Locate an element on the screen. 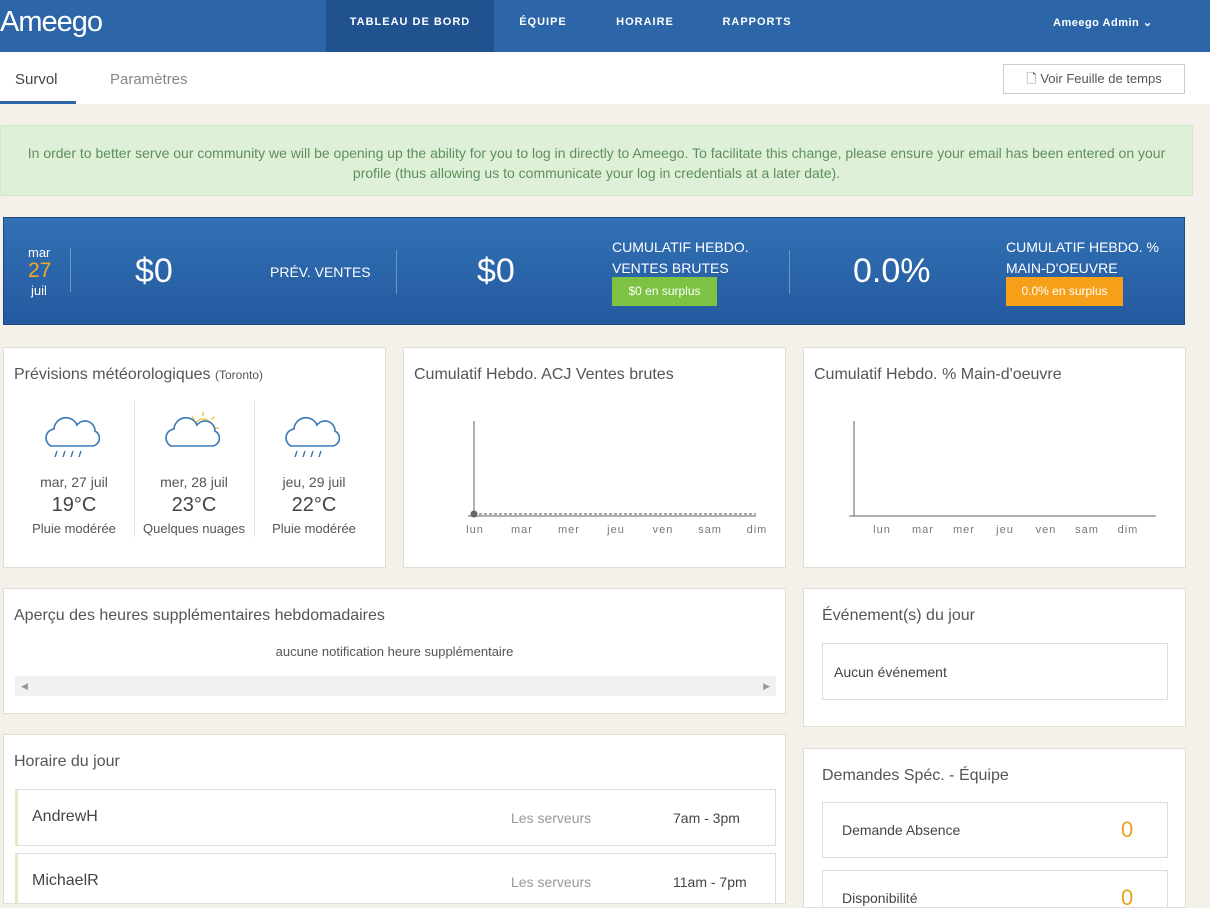 The height and width of the screenshot is (908, 1210). summary-month: juil is located at coordinates (39, 290).